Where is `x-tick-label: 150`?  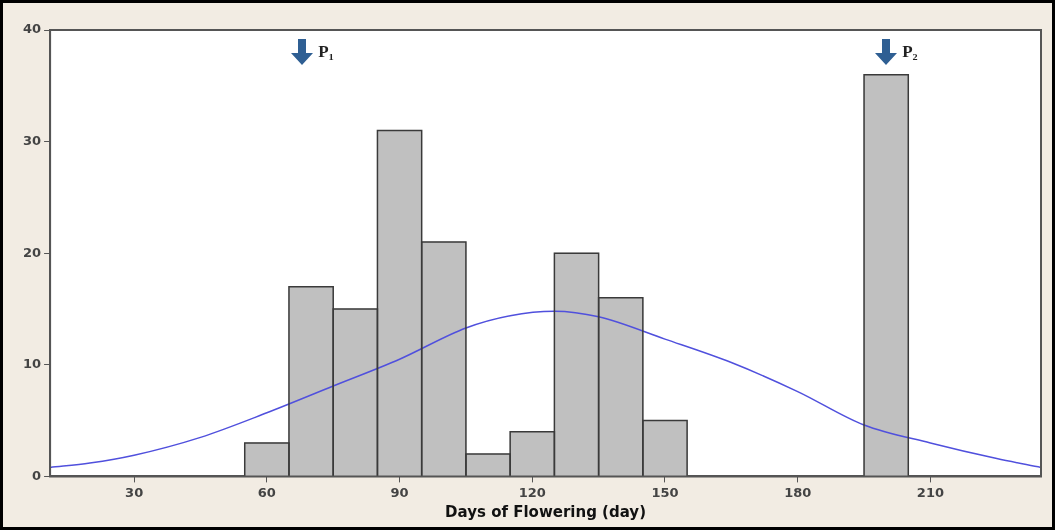
x-tick-label: 150 is located at coordinates (665, 492).